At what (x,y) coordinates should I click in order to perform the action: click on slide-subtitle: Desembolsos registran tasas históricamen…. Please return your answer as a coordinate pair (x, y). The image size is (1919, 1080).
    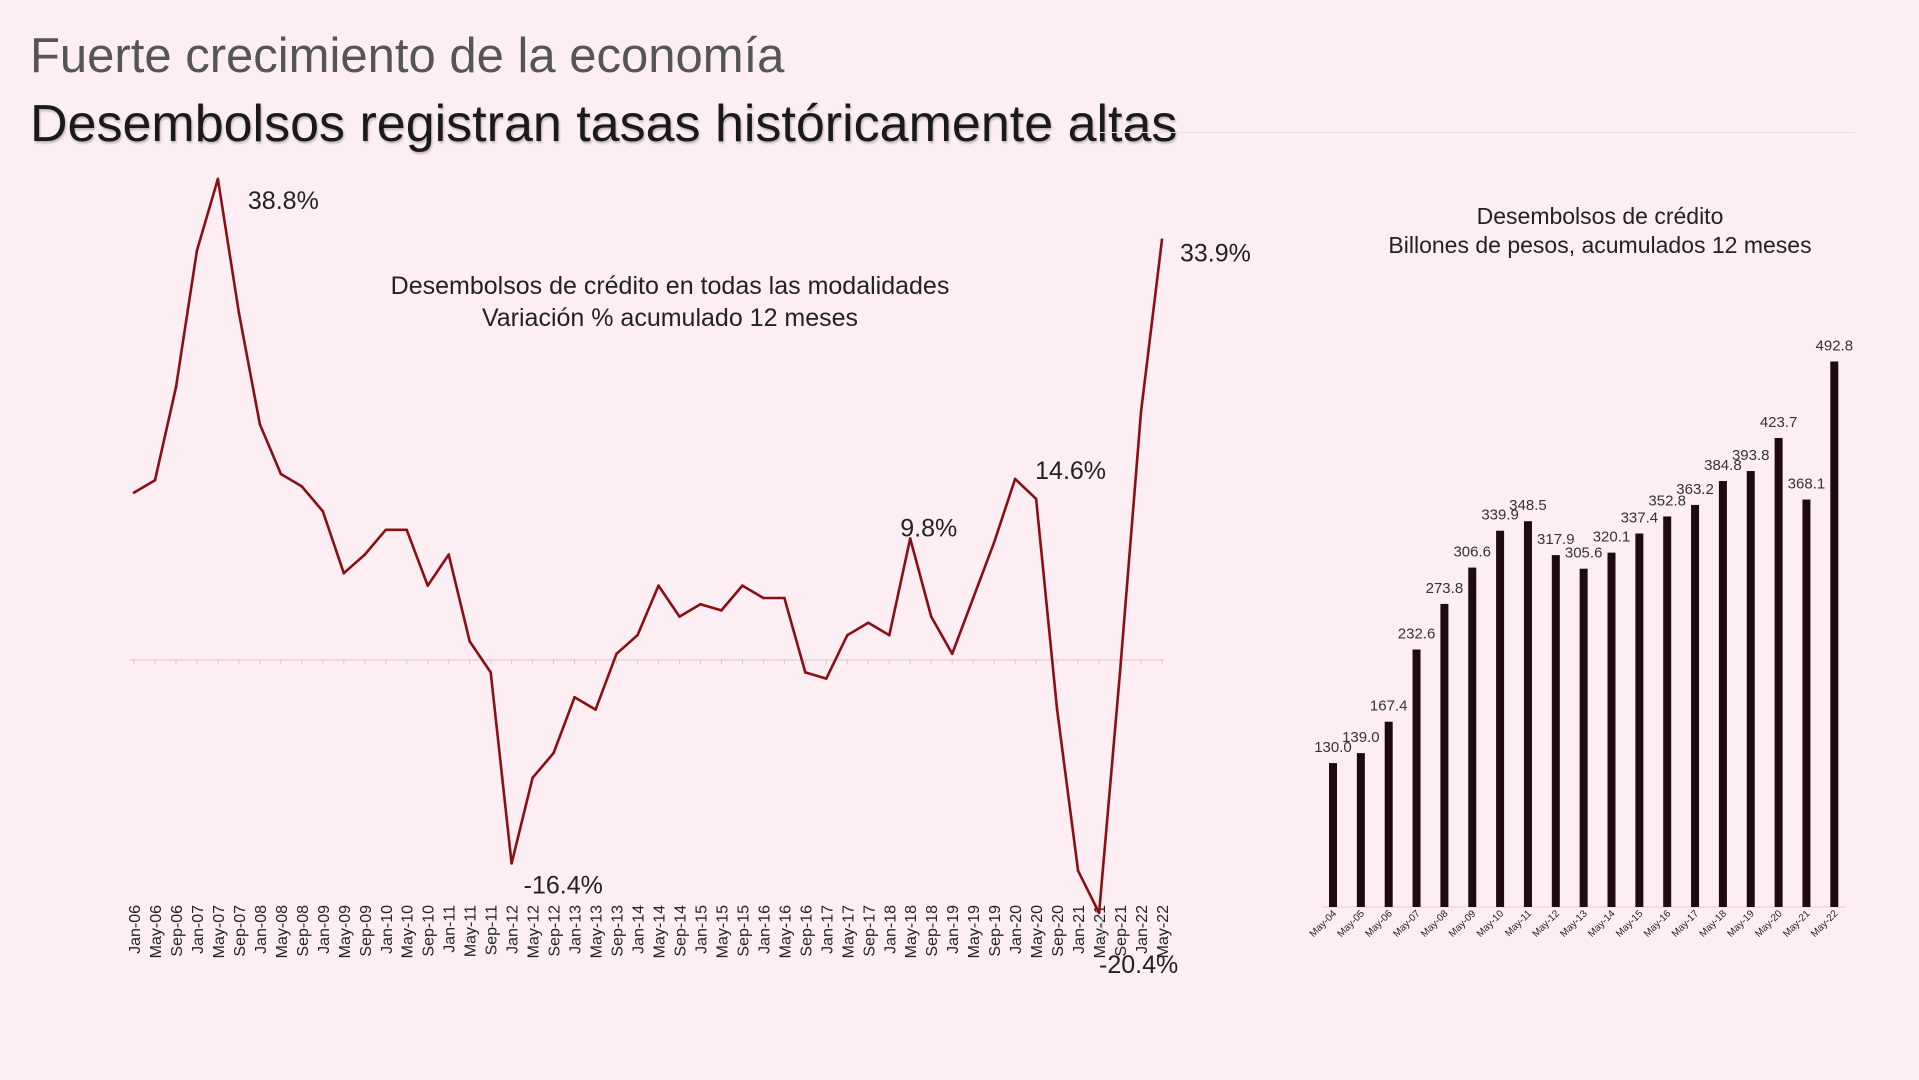
    Looking at the image, I should click on (604, 124).